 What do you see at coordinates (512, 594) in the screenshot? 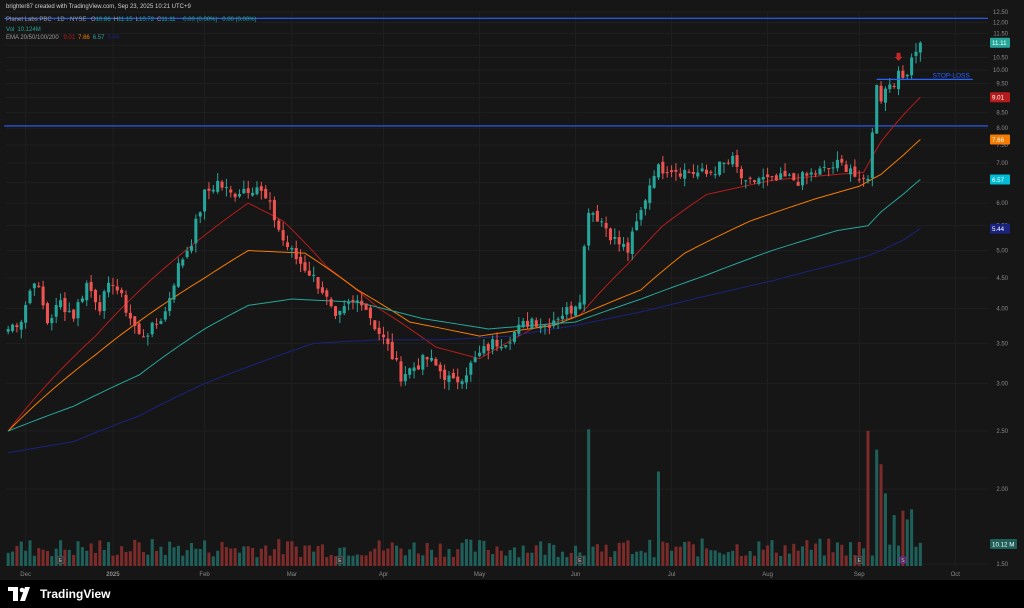
I see `footer-bar: TradingView` at bounding box center [512, 594].